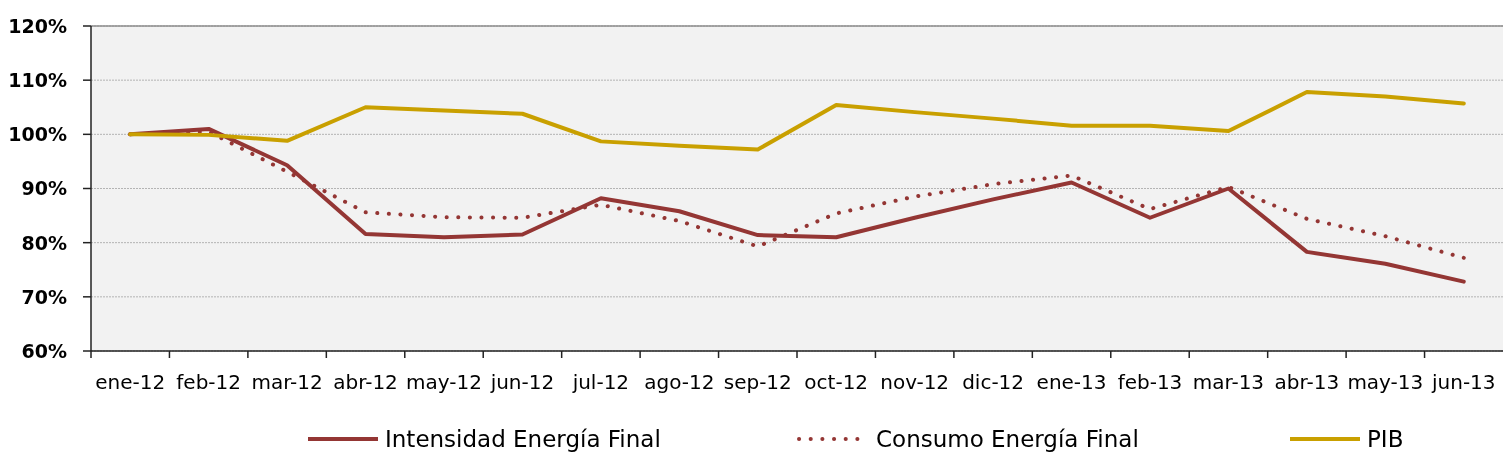 The height and width of the screenshot is (455, 1504). I want to click on x-tick-label: abr-13, so click(1307, 382).